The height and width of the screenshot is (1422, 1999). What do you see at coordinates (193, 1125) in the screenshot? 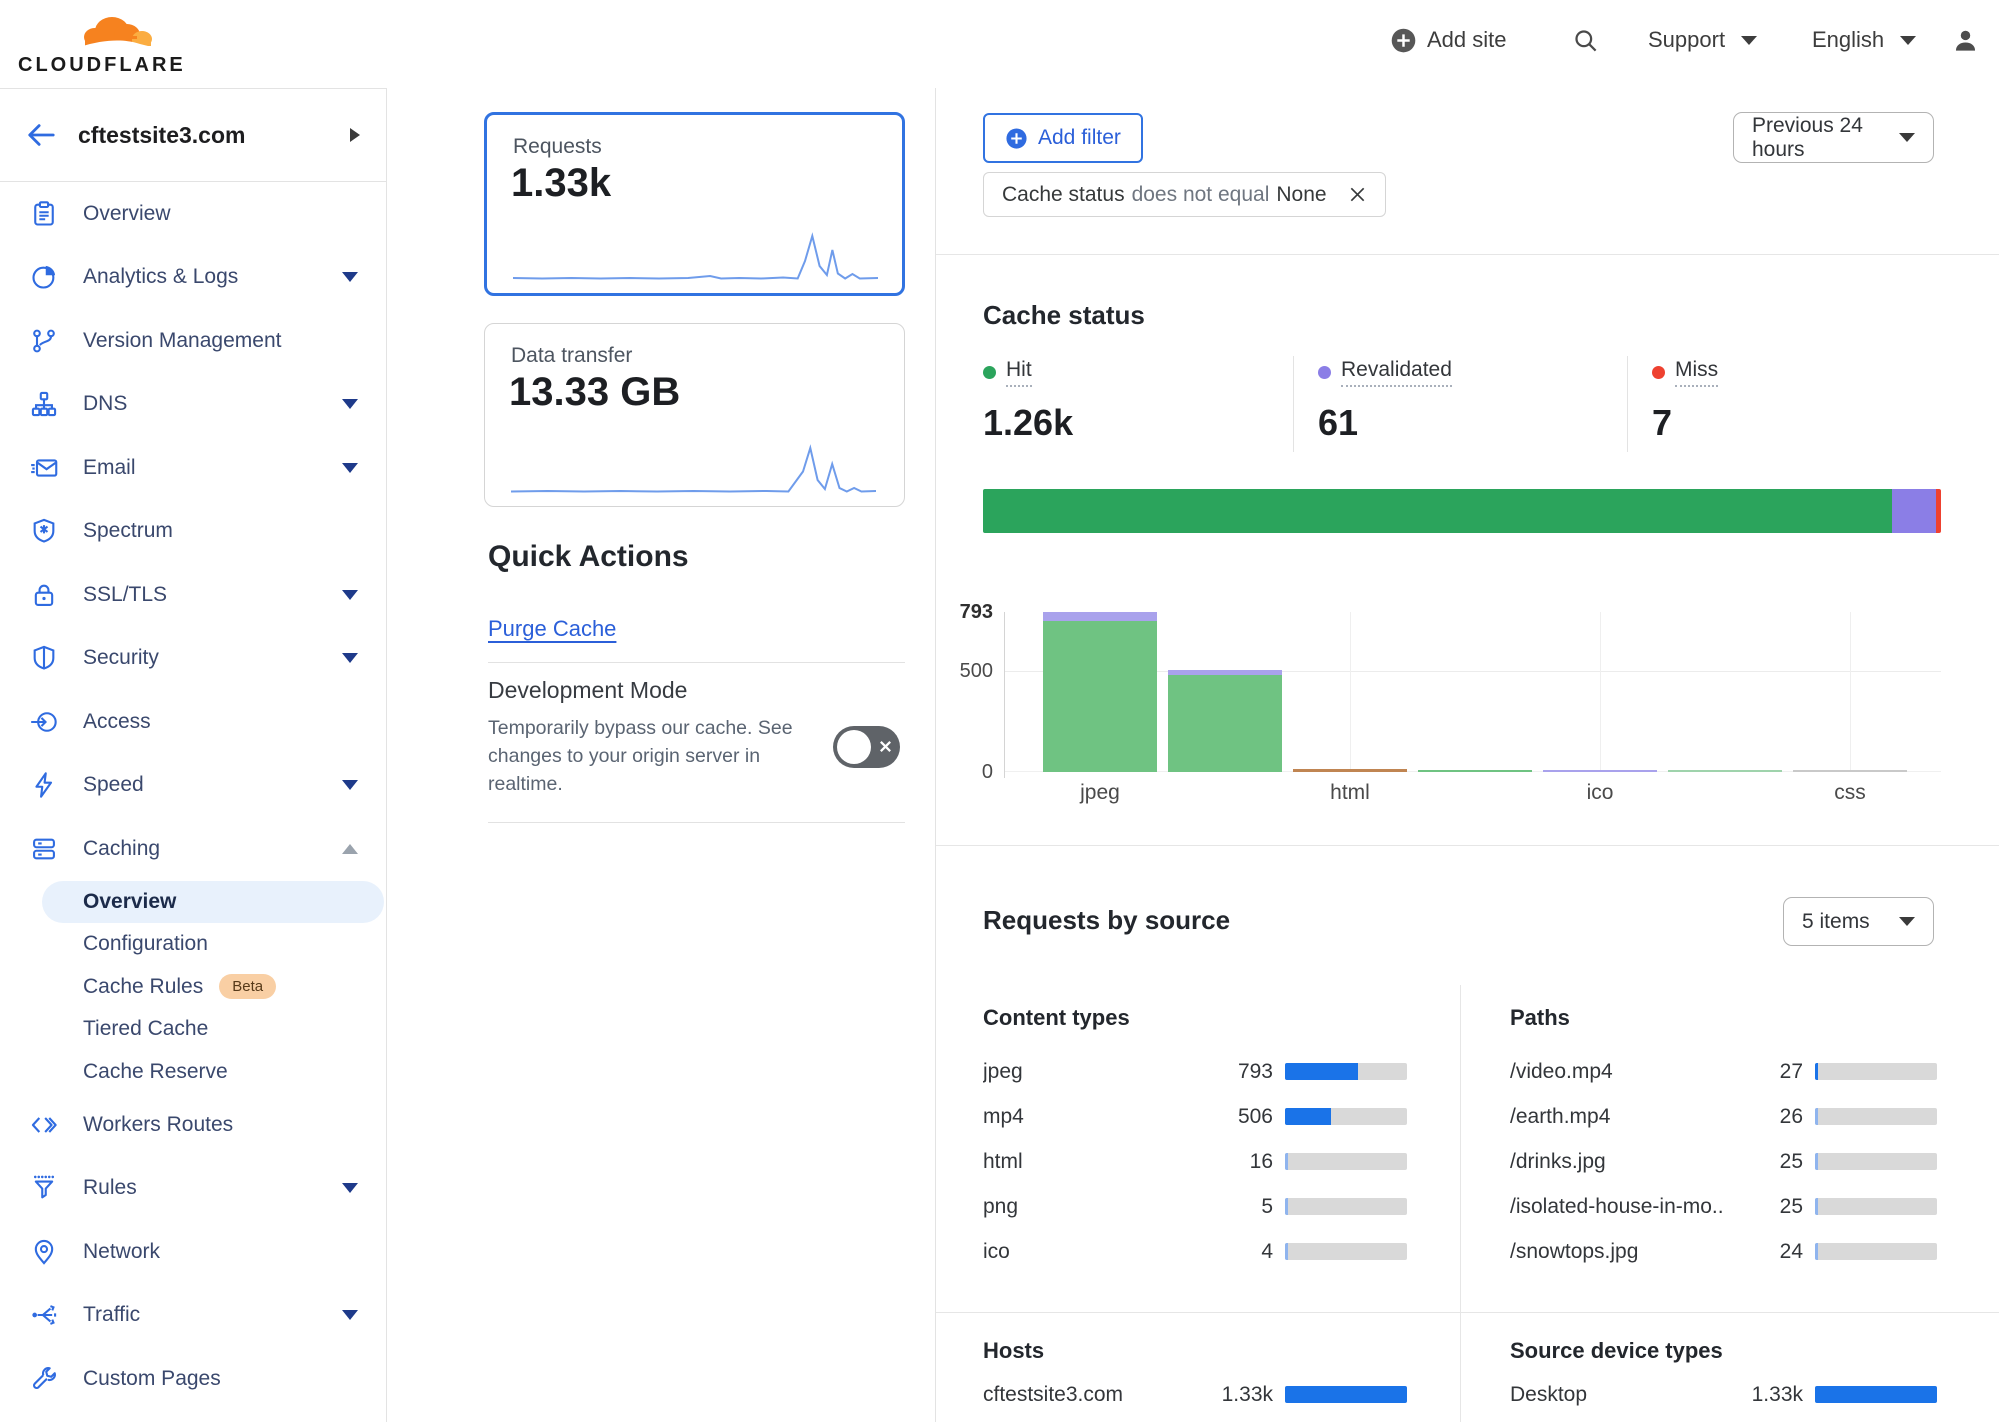
I see `sidebar-item-workers-routes: Workers Routes` at bounding box center [193, 1125].